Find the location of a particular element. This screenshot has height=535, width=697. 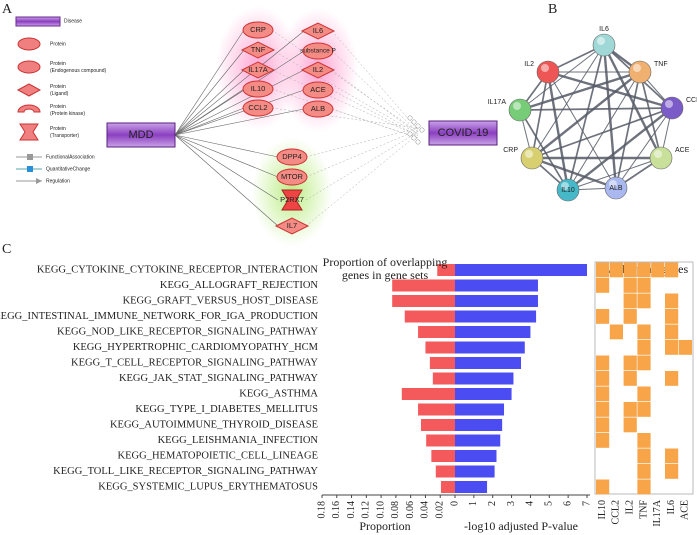

legend-line: Protein is located at coordinates (58, 64).